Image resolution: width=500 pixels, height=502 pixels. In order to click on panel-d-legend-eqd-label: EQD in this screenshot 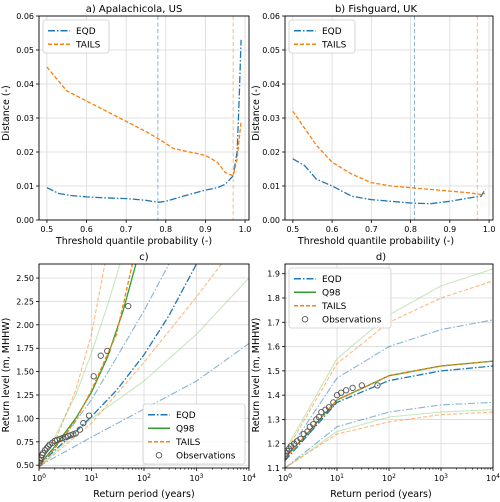, I will do `click(332, 280)`.